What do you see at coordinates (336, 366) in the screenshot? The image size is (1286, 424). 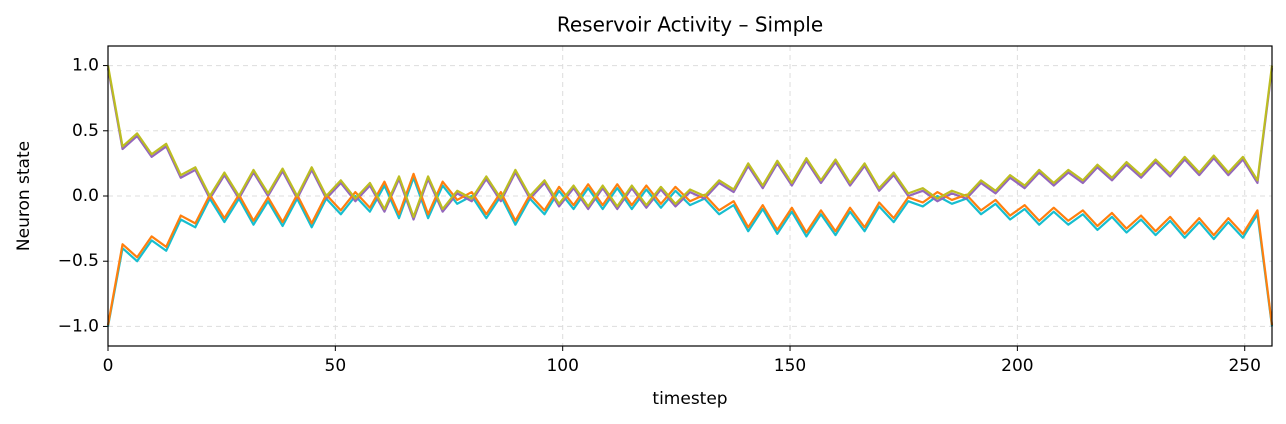 I see `x-tick-label: 50` at bounding box center [336, 366].